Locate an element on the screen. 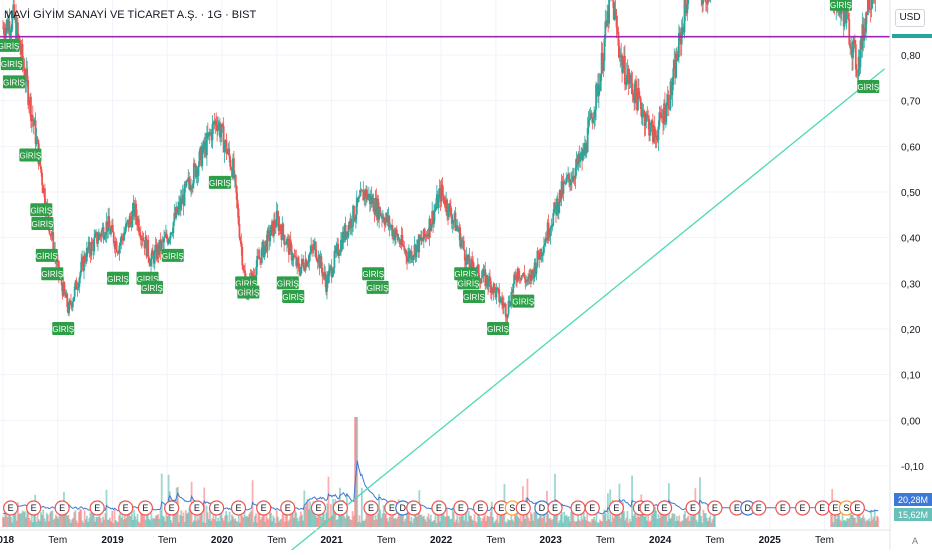 The image size is (932, 555). x-tick-label: 2021 is located at coordinates (331, 540).